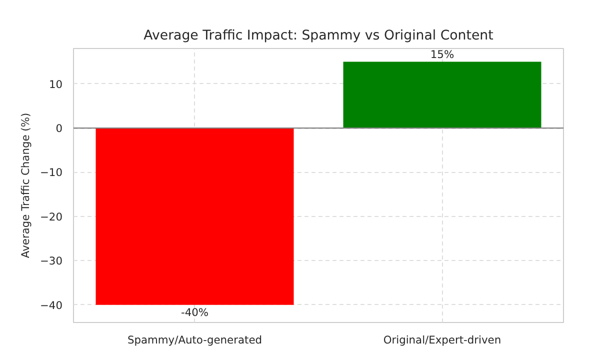  I want to click on chart-title: Average Traffic Impact: Spammy vs Original Content, so click(319, 36).